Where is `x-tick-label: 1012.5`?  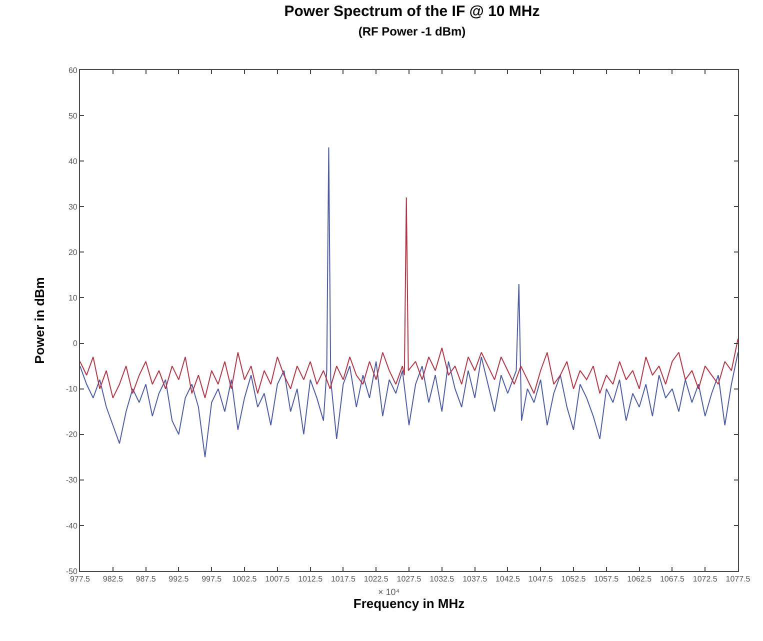
x-tick-label: 1012.5 is located at coordinates (311, 579).